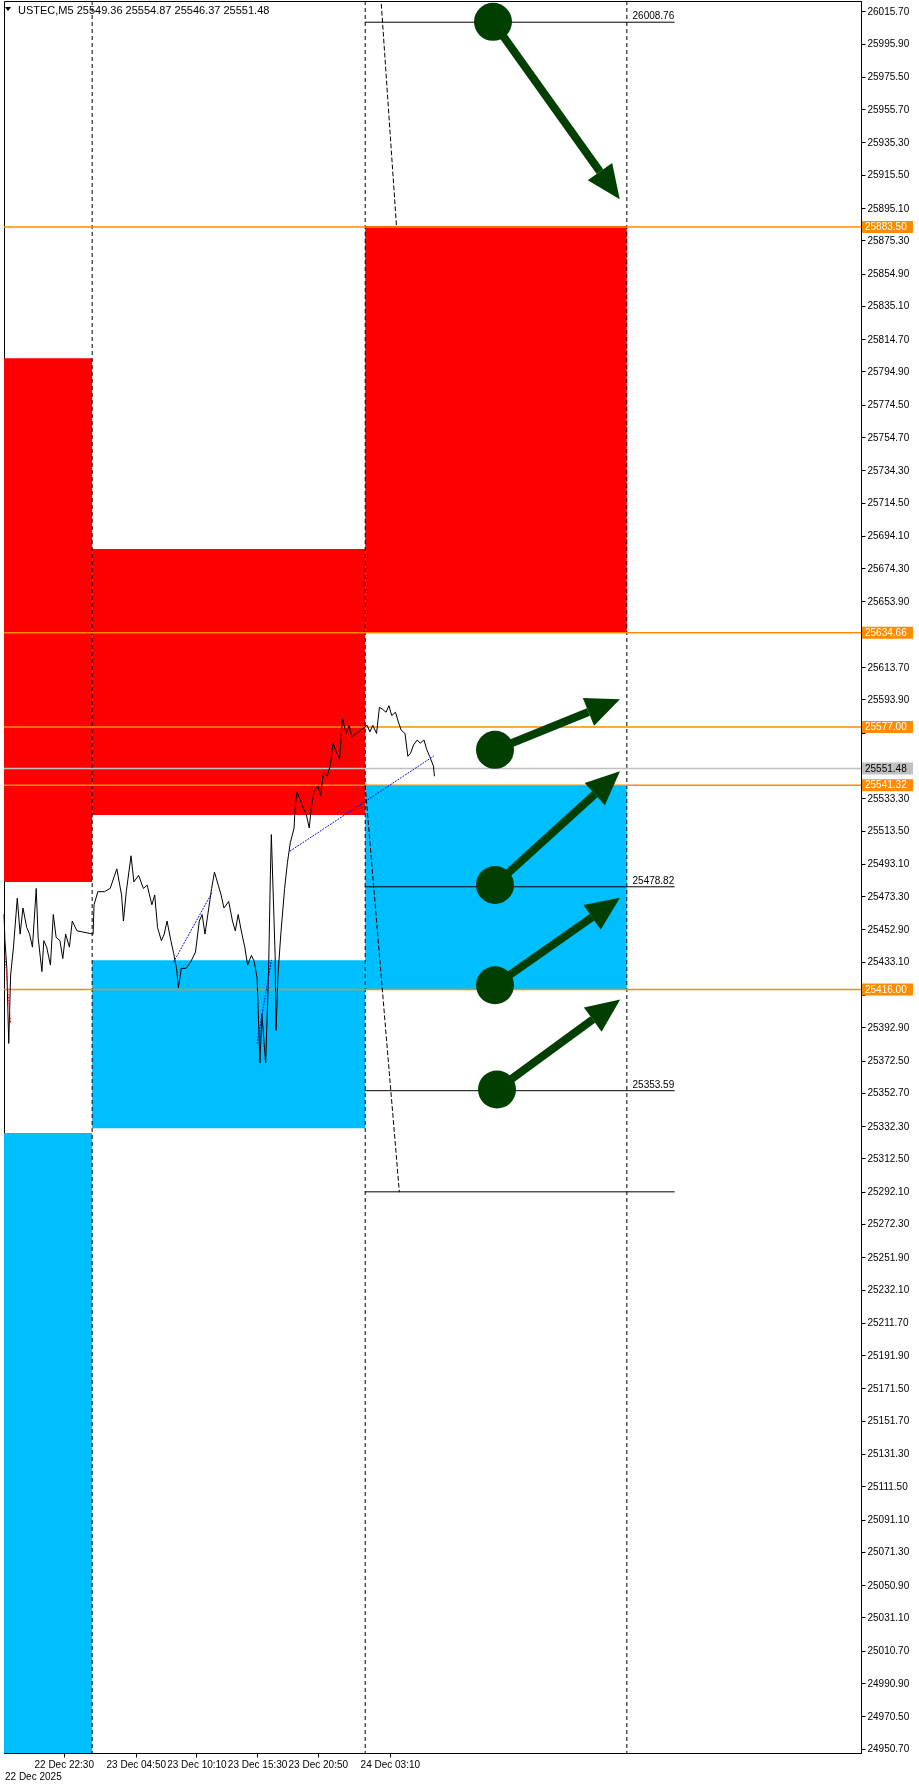  What do you see at coordinates (888, 1093) in the screenshot?
I see `y-tick-label: 25352.70` at bounding box center [888, 1093].